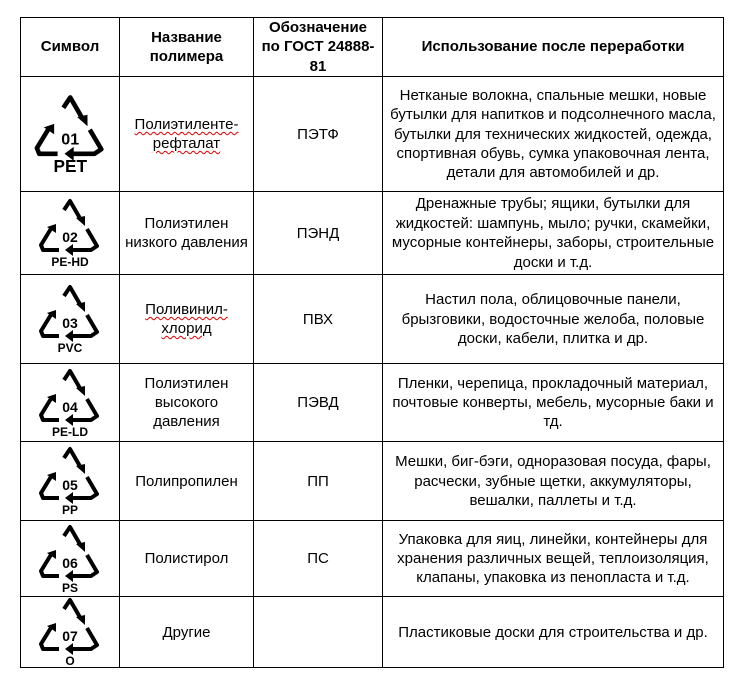 Image resolution: width=736 pixels, height=691 pixels. I want to click on symbol-cell: 02 PE-HD, so click(70, 233).